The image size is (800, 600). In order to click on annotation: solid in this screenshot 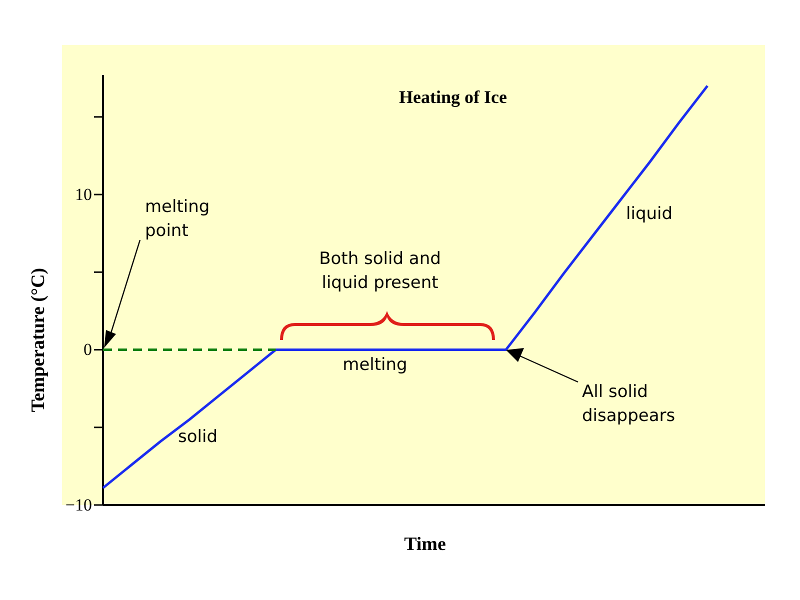, I will do `click(198, 437)`.